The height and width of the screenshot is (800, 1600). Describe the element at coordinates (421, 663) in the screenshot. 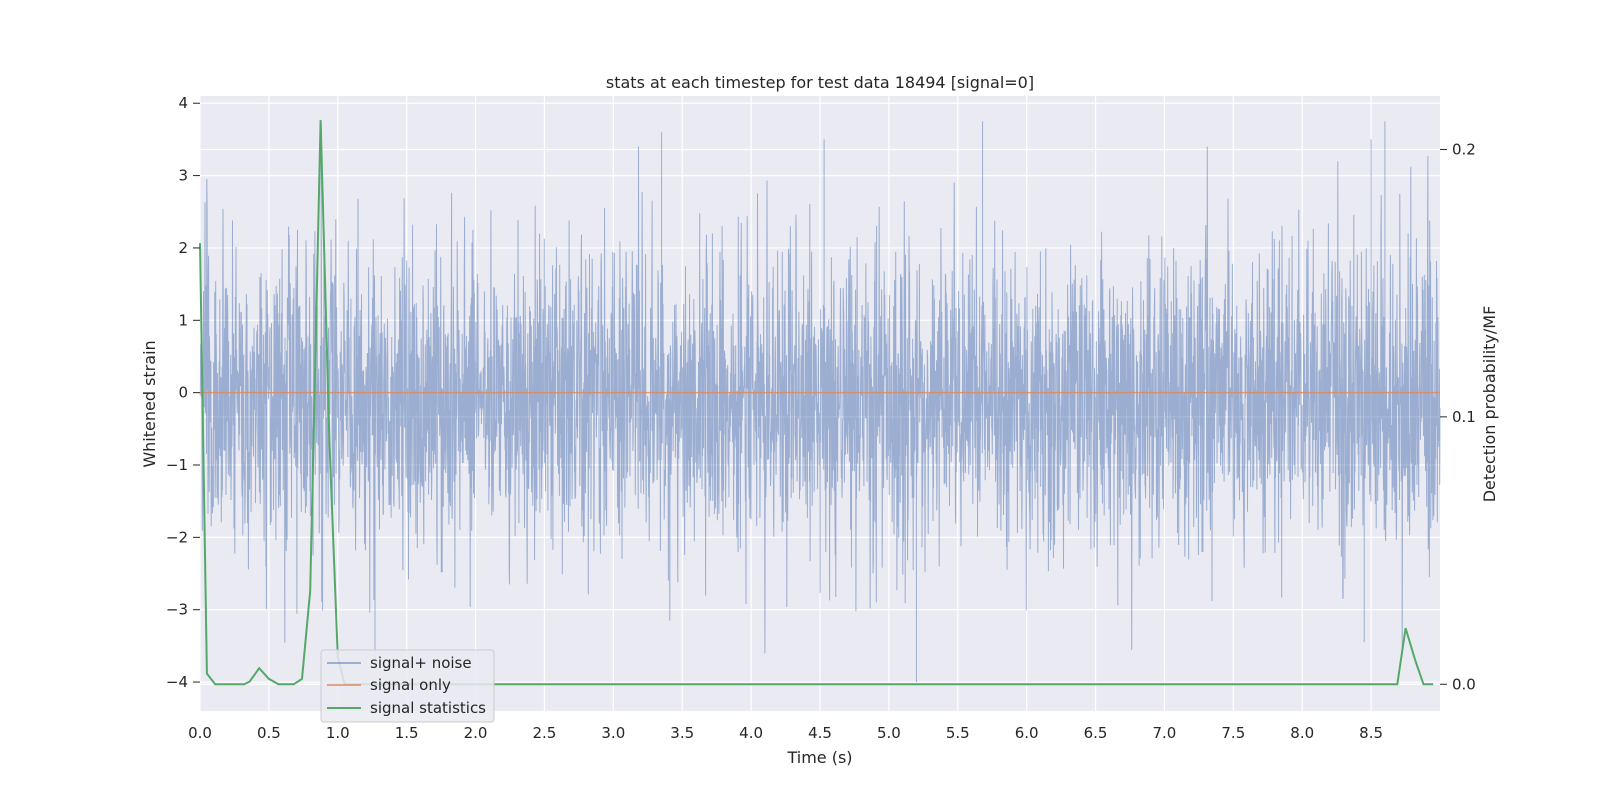

I see `legend-label-signal-plus-noise: signal+ noise` at that location.